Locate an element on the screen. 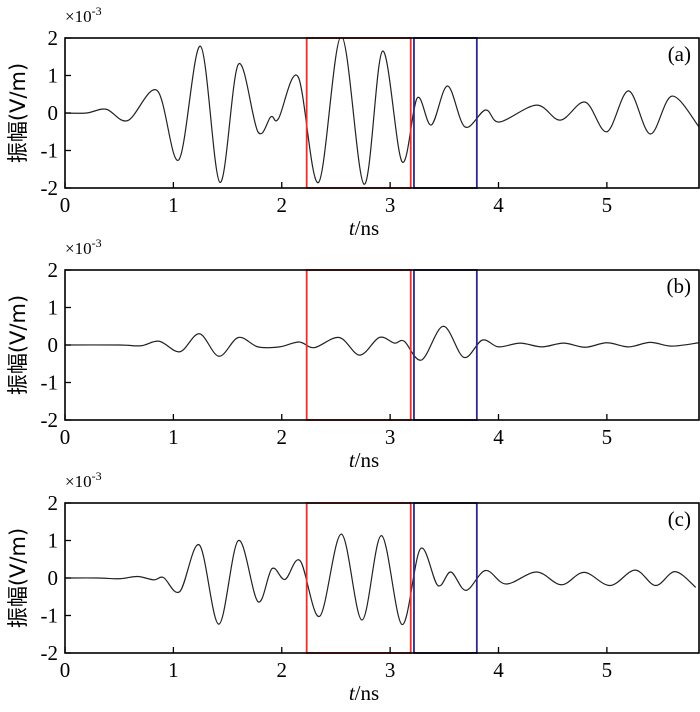  panel-label: (a) is located at coordinates (679, 54).